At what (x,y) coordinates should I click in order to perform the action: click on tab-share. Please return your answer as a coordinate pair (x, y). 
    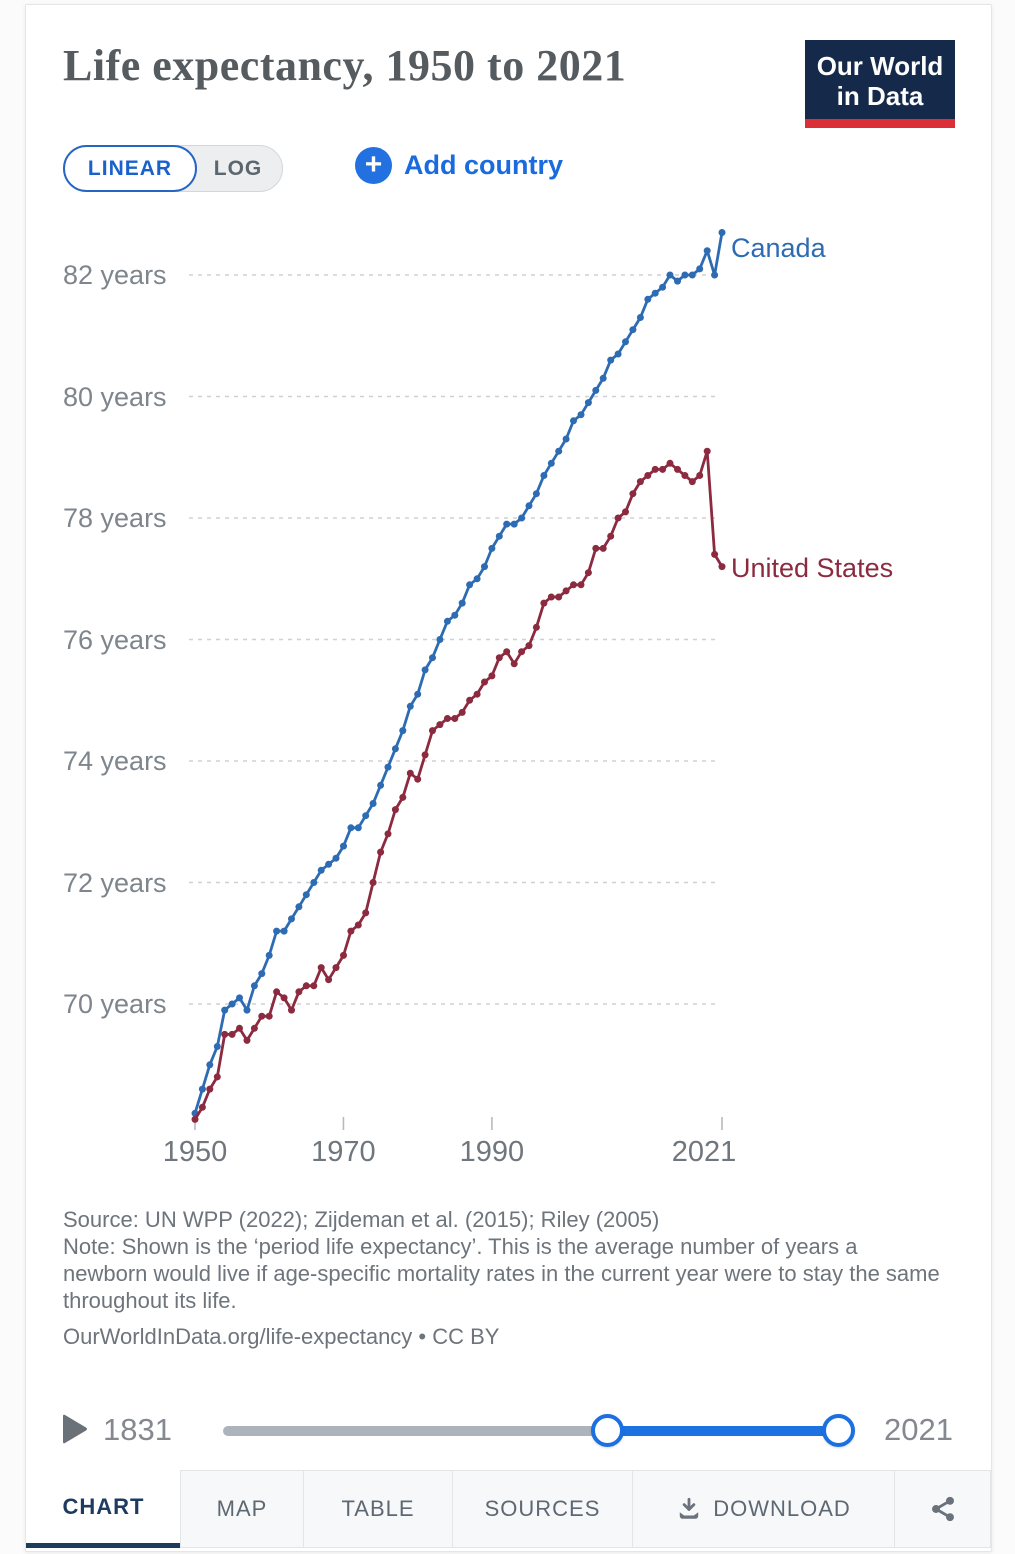
    Looking at the image, I should click on (942, 1509).